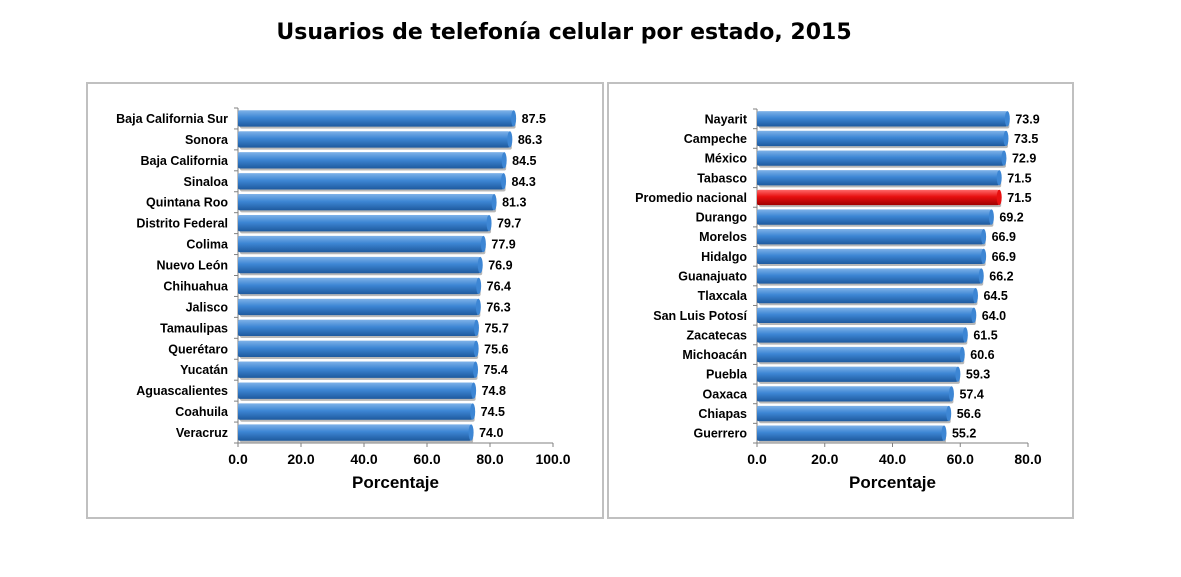 The width and height of the screenshot is (1181, 577). What do you see at coordinates (994, 316) in the screenshot?
I see `data-label: 64.0` at bounding box center [994, 316].